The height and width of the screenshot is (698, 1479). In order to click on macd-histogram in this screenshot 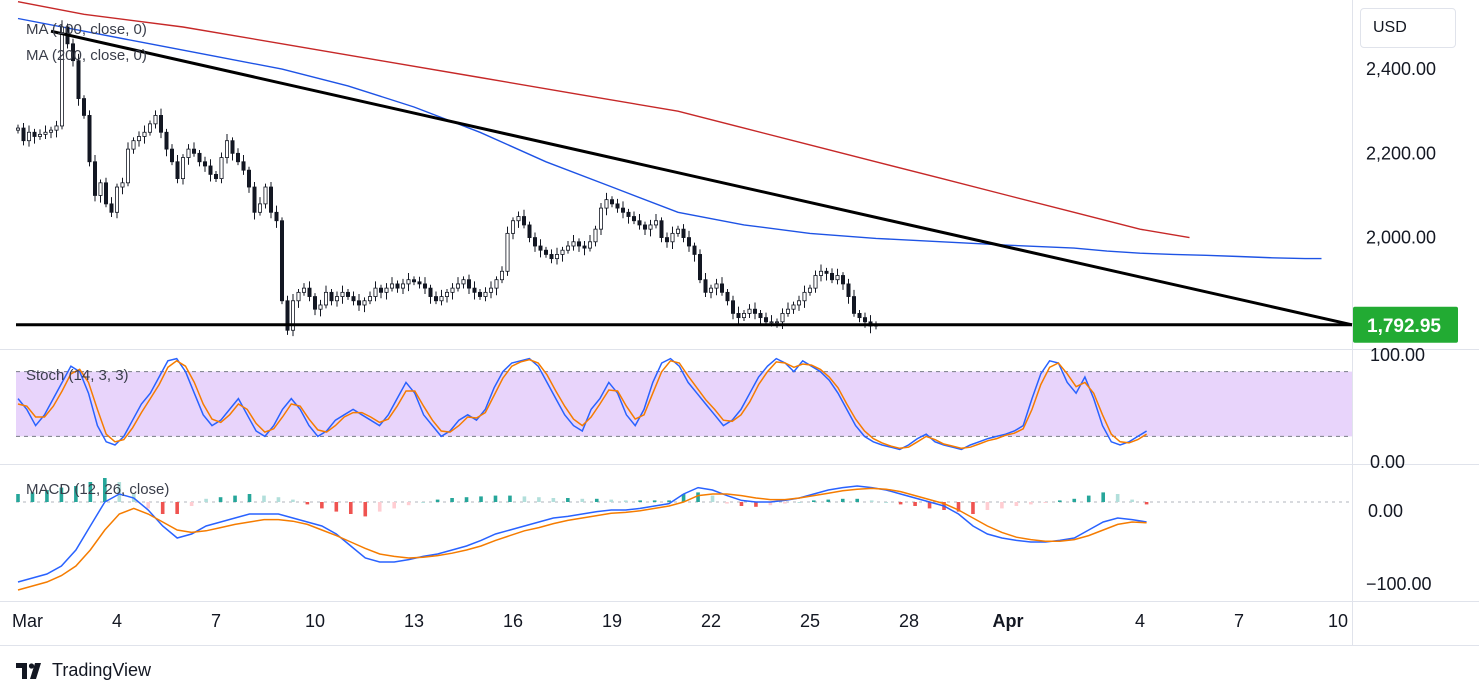, I will do `click(684, 497)`.